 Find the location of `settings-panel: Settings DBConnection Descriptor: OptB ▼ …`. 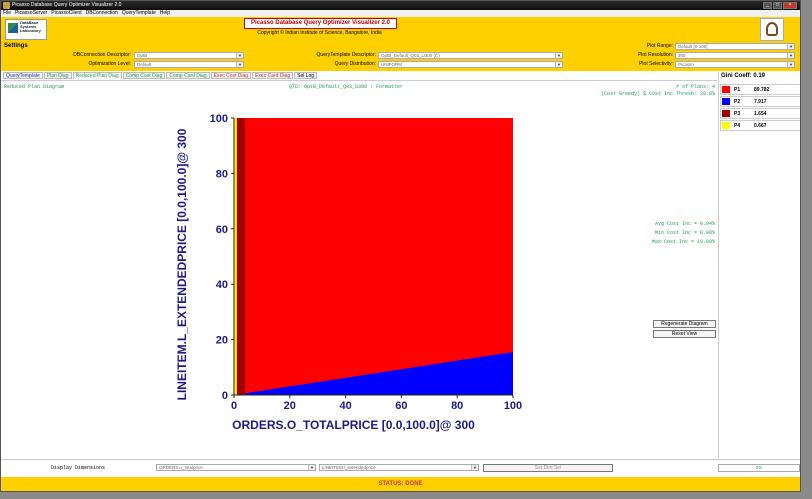

settings-panel: Settings DBConnection Descriptor: OptB ▼ … is located at coordinates (400, 56).